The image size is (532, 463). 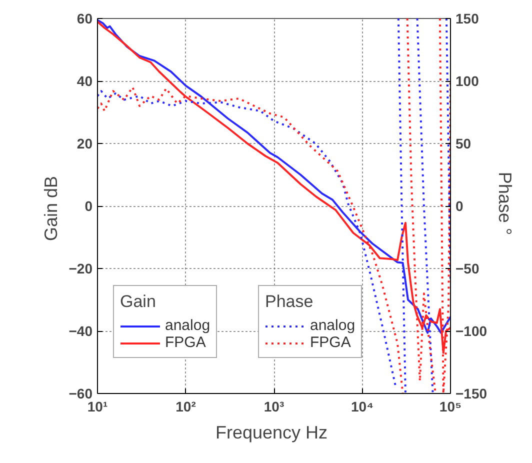 What do you see at coordinates (80, 394) in the screenshot?
I see `y-tick-label: −60` at bounding box center [80, 394].